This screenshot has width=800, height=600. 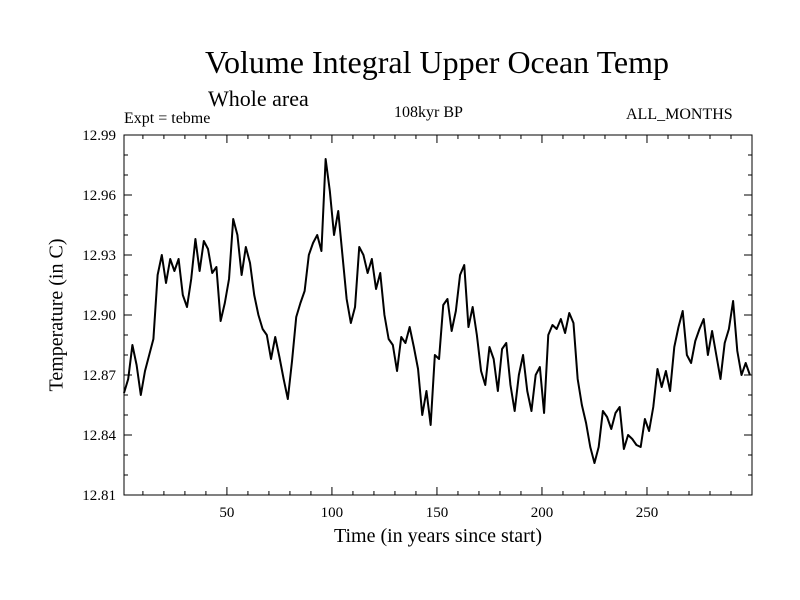 What do you see at coordinates (99, 256) in the screenshot?
I see `y-tick-label: 12.93` at bounding box center [99, 256].